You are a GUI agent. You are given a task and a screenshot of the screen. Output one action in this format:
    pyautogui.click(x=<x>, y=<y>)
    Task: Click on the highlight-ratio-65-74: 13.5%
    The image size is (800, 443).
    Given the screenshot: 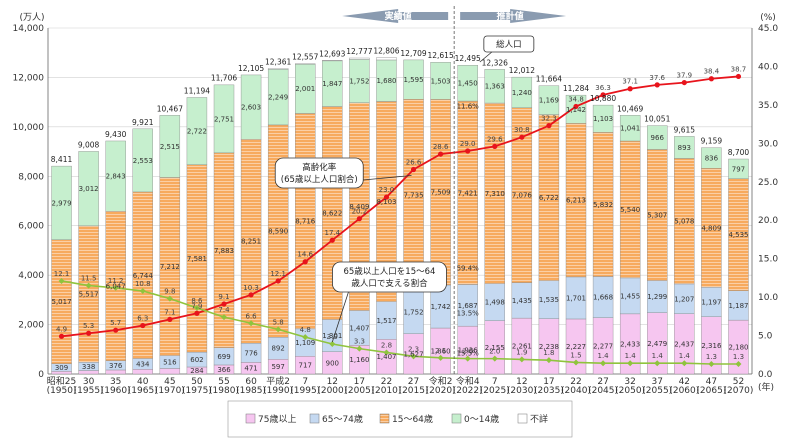 What is the action you would take?
    pyautogui.click(x=468, y=313)
    